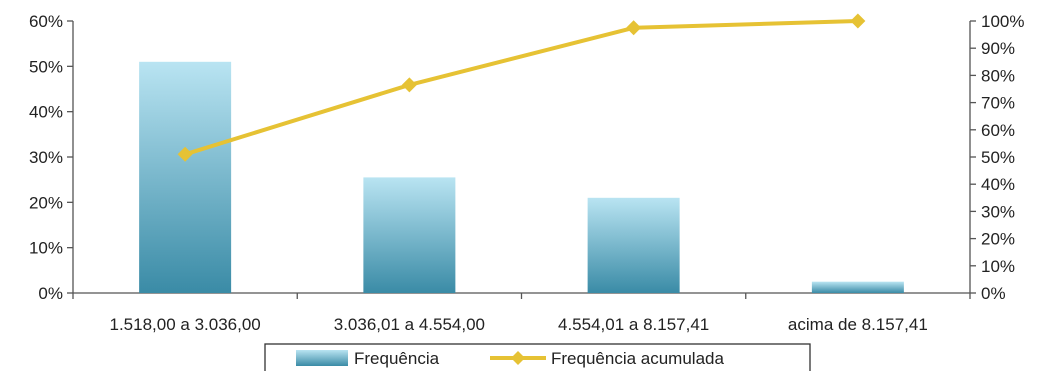  What do you see at coordinates (998, 266) in the screenshot?
I see `right-tick-label: 10%` at bounding box center [998, 266].